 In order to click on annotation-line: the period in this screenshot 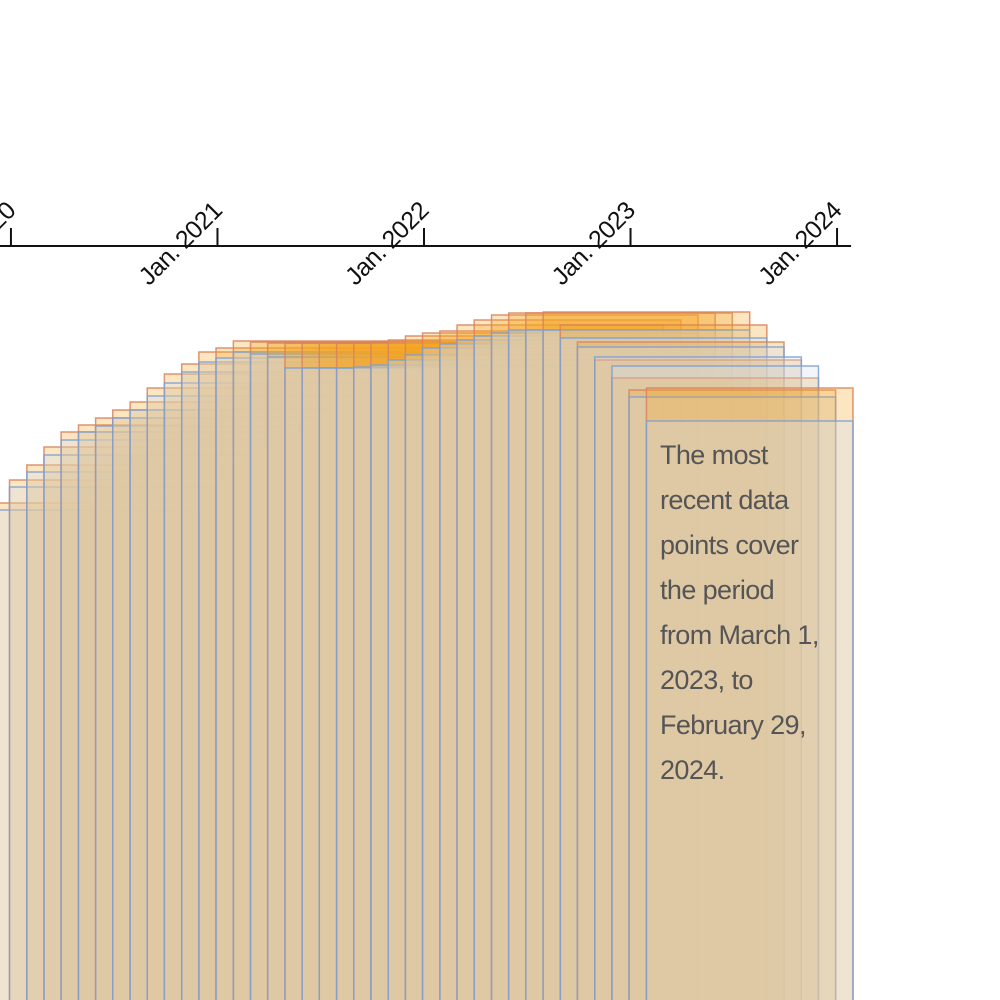, I will do `click(717, 590)`.